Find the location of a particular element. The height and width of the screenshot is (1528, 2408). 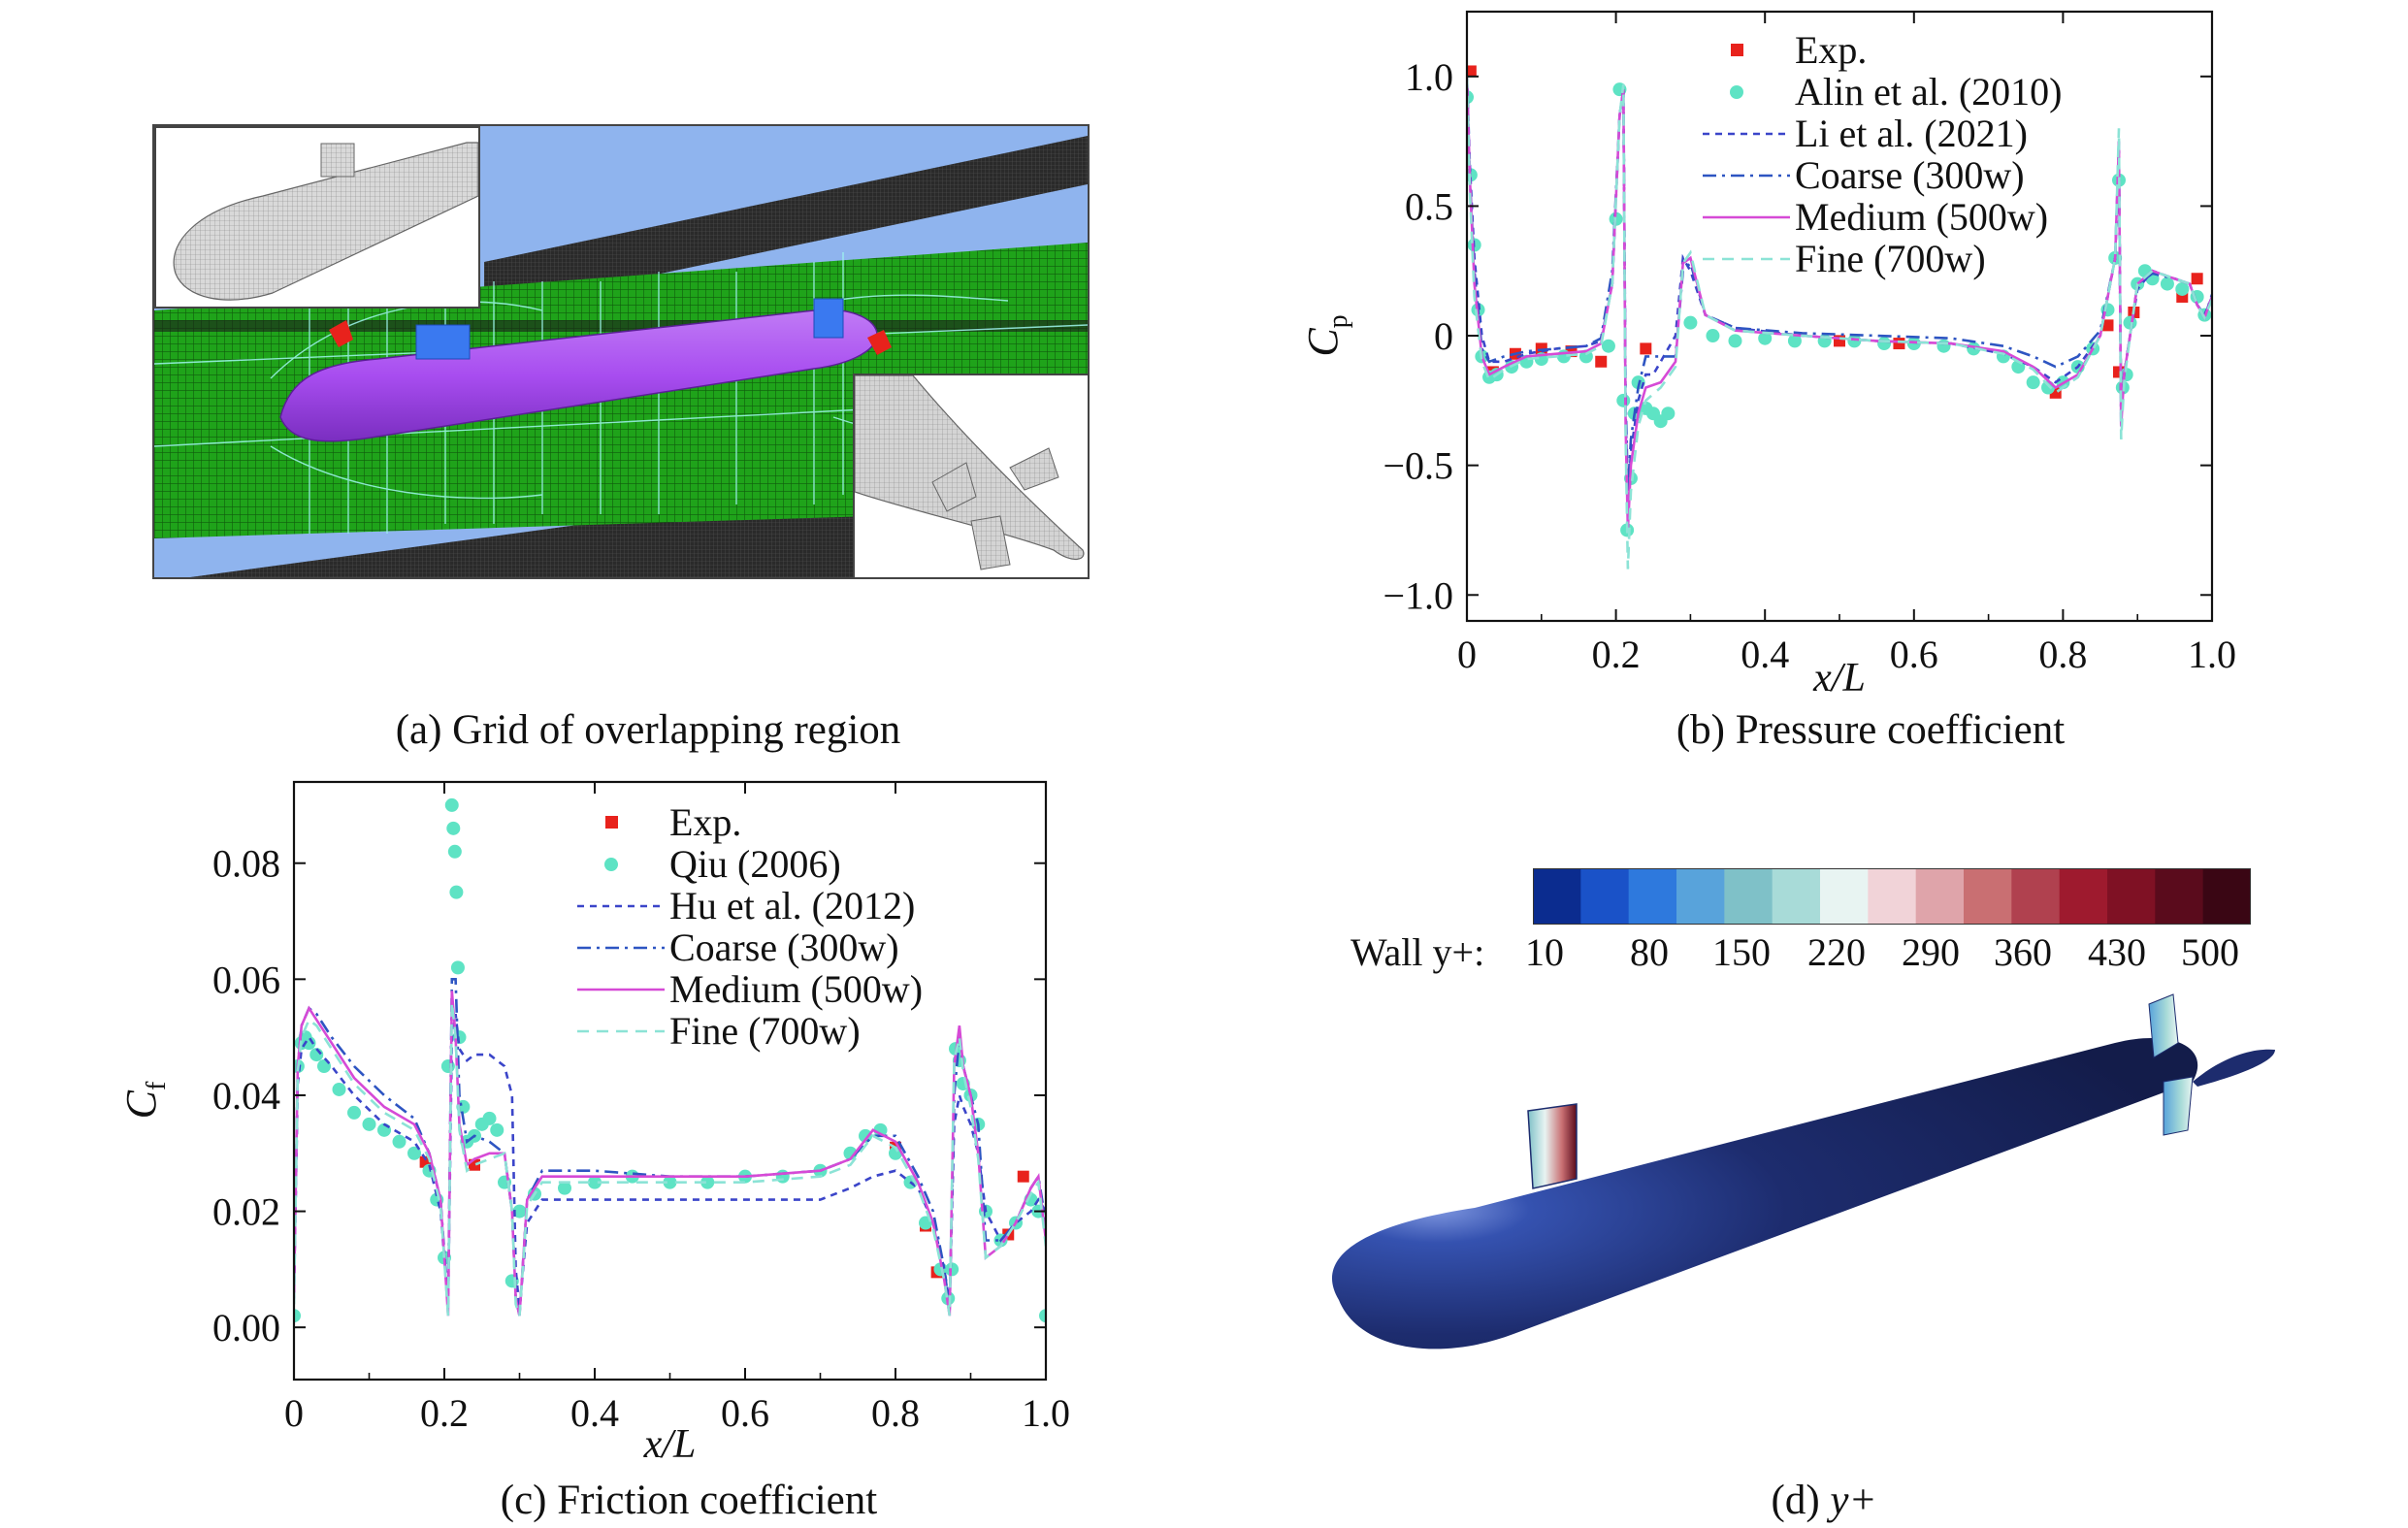

colorbar-tick-label: 220 is located at coordinates (1836, 952).